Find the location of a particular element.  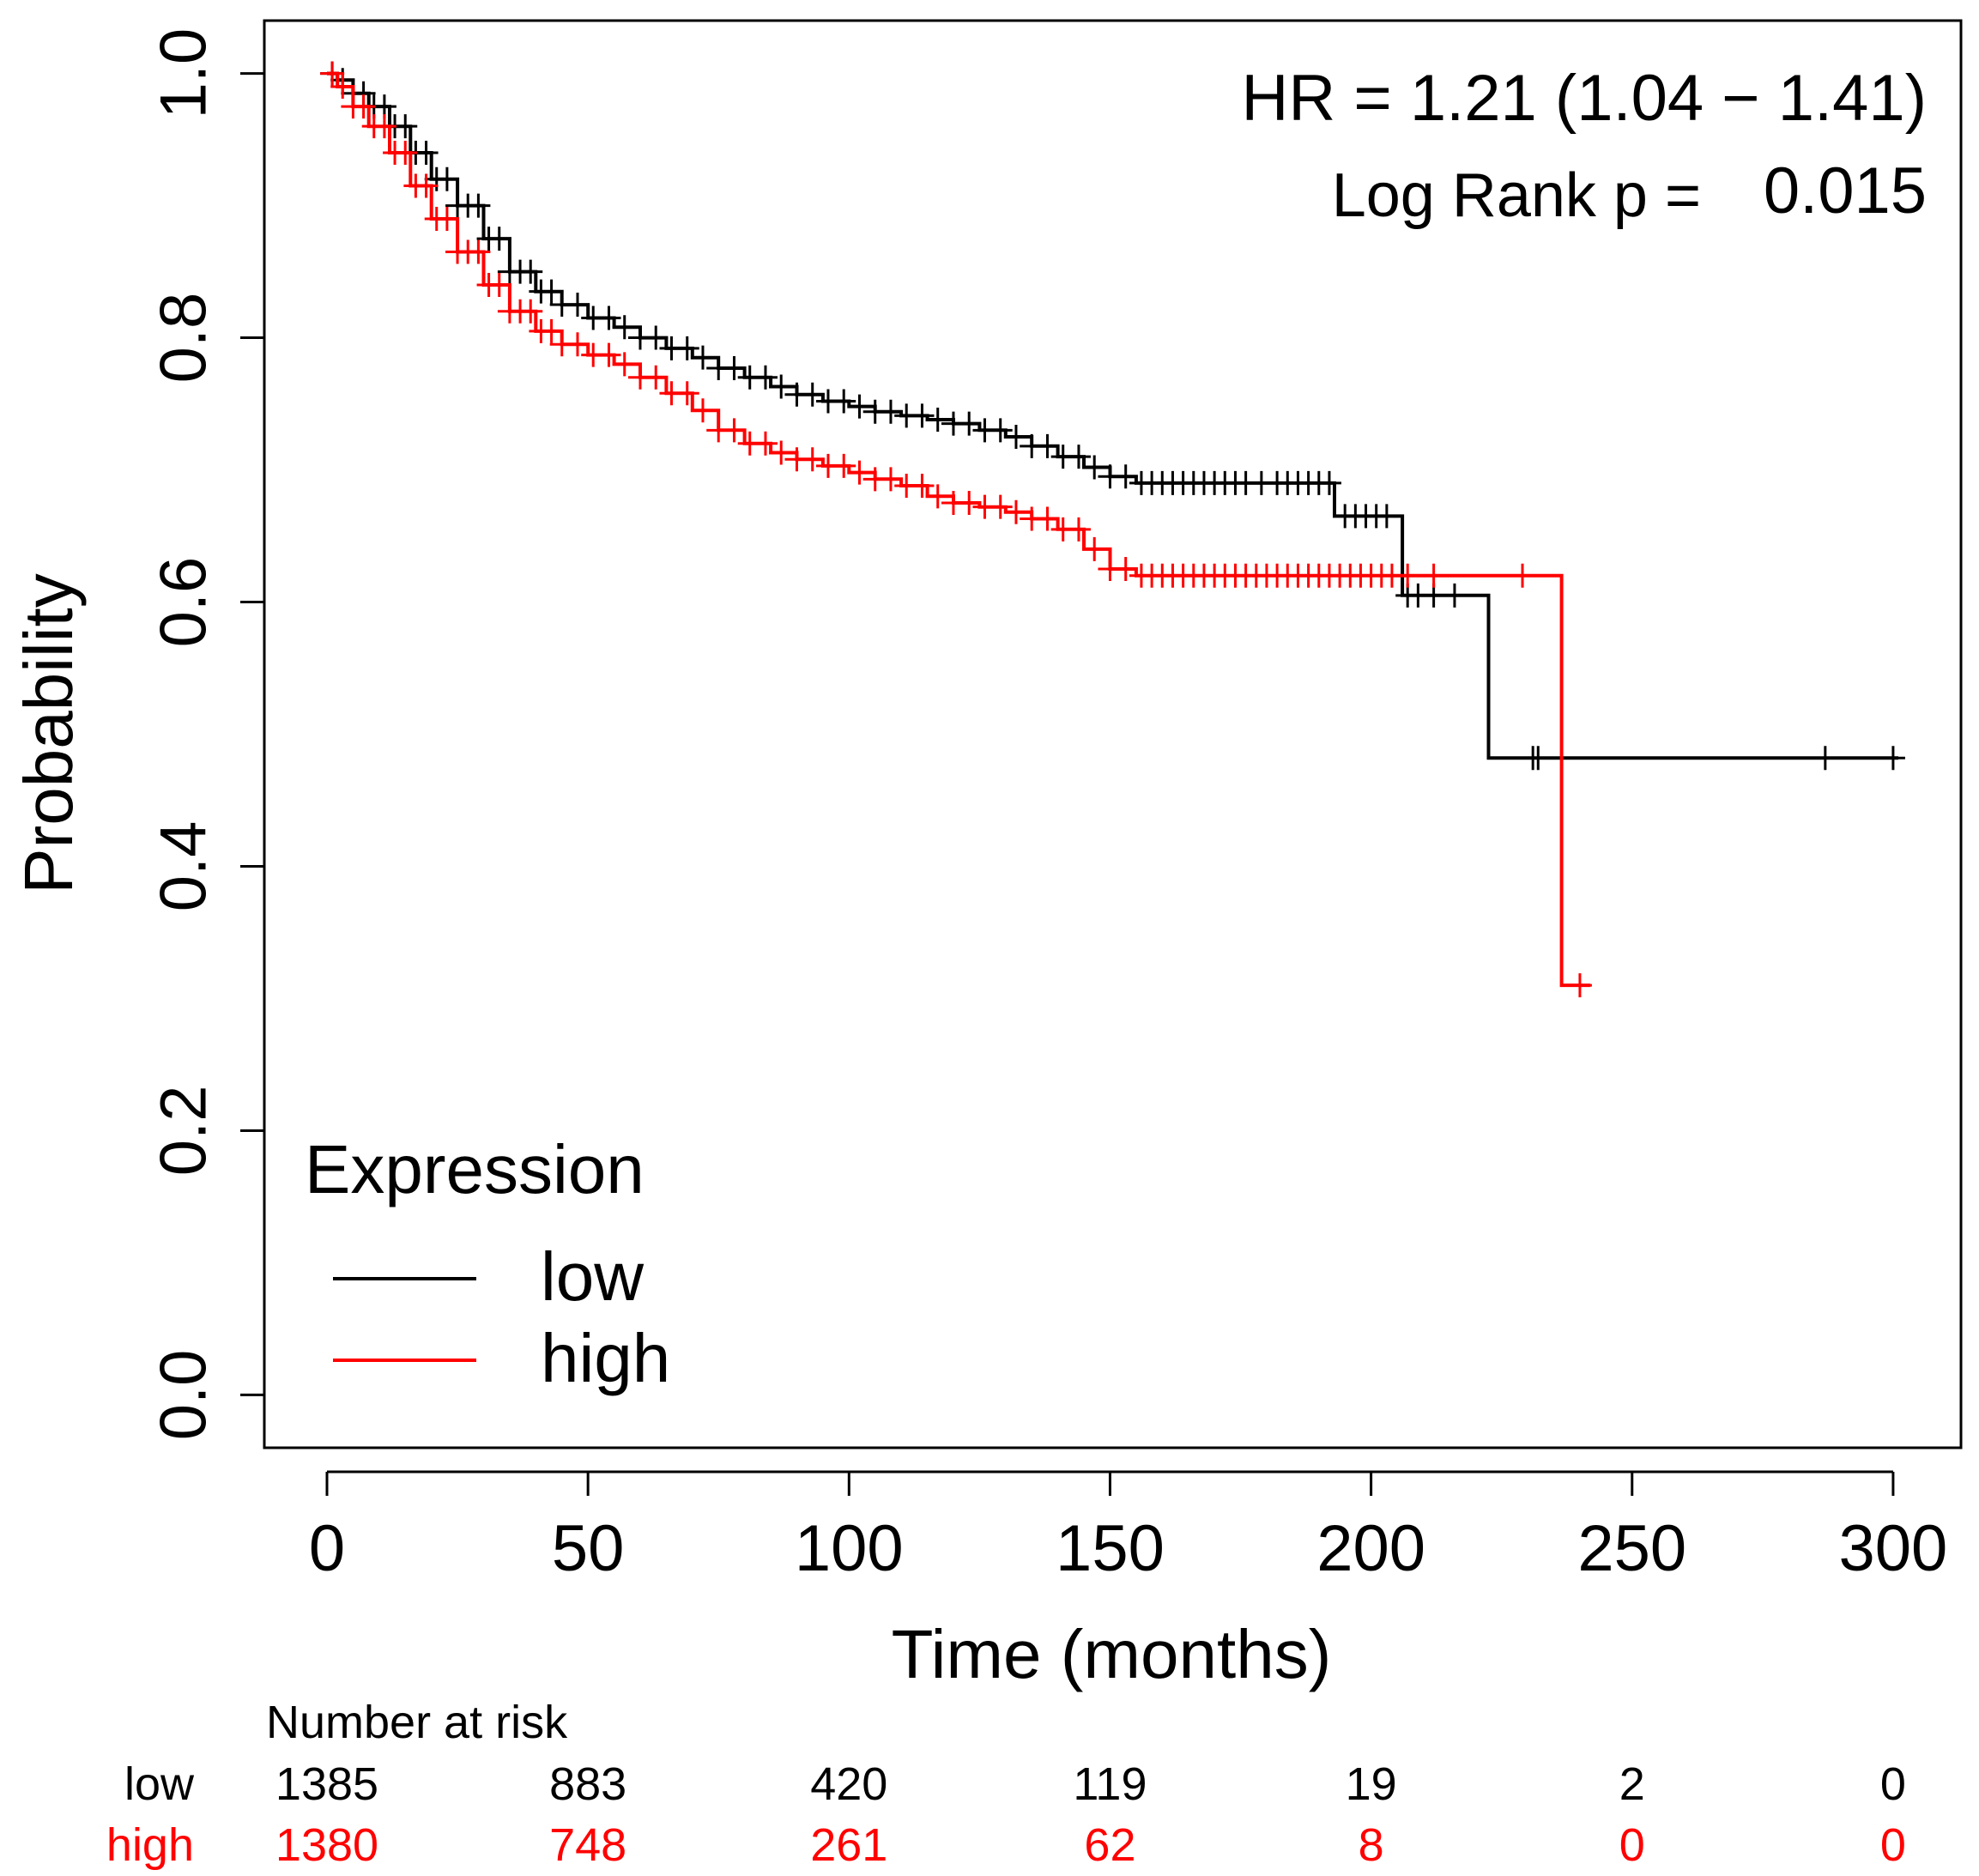

logrank-label: Log Rank p = is located at coordinates (1516, 195).